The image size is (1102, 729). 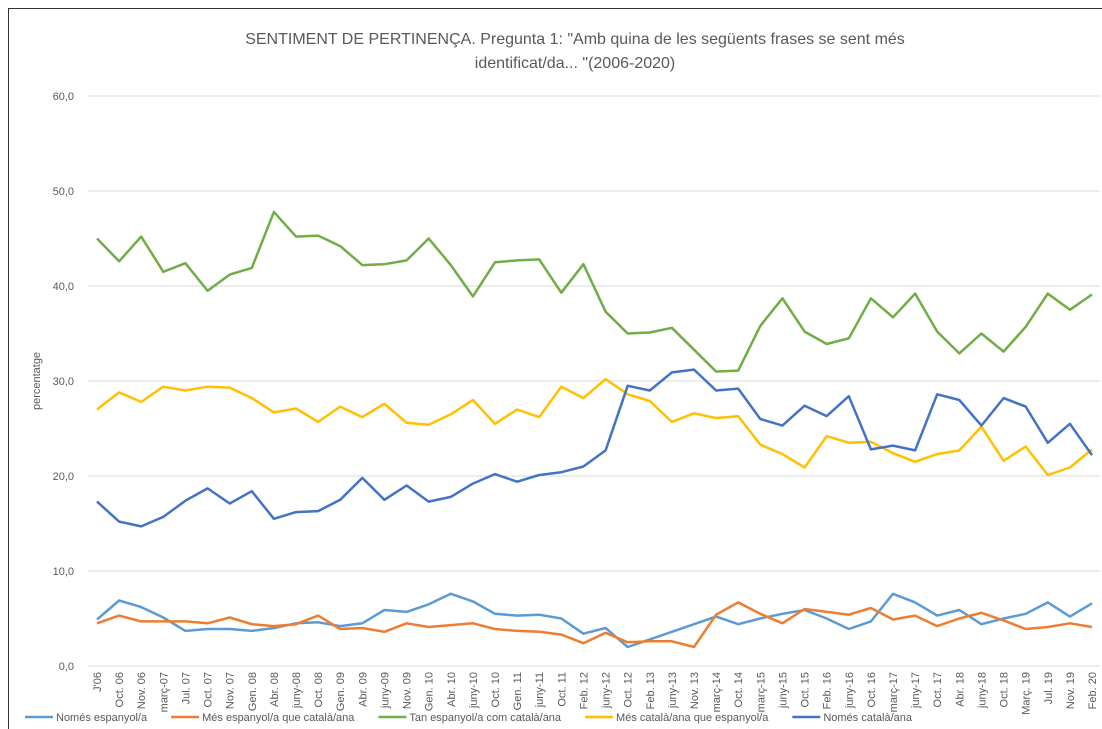 I want to click on x-tick-label: Oct. 17, so click(x=938, y=689).